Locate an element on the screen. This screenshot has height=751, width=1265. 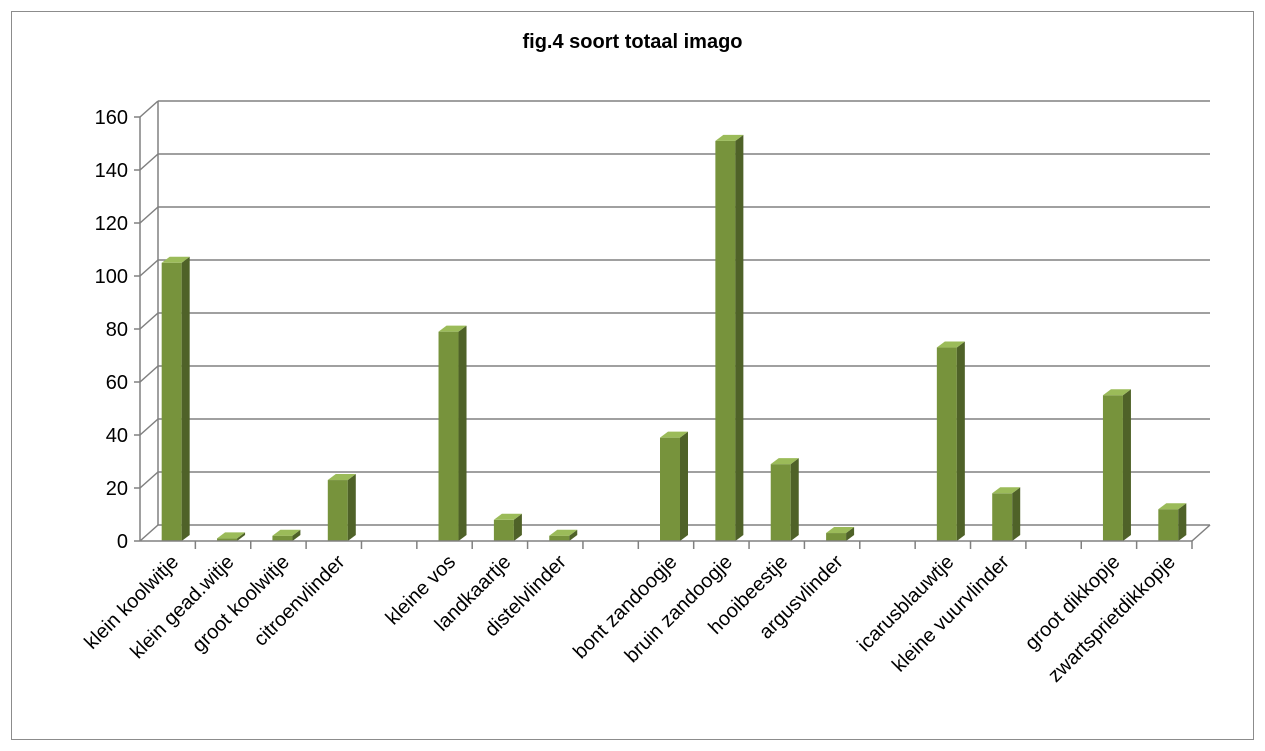
y-tick-label: 160 is located at coordinates (111, 118).